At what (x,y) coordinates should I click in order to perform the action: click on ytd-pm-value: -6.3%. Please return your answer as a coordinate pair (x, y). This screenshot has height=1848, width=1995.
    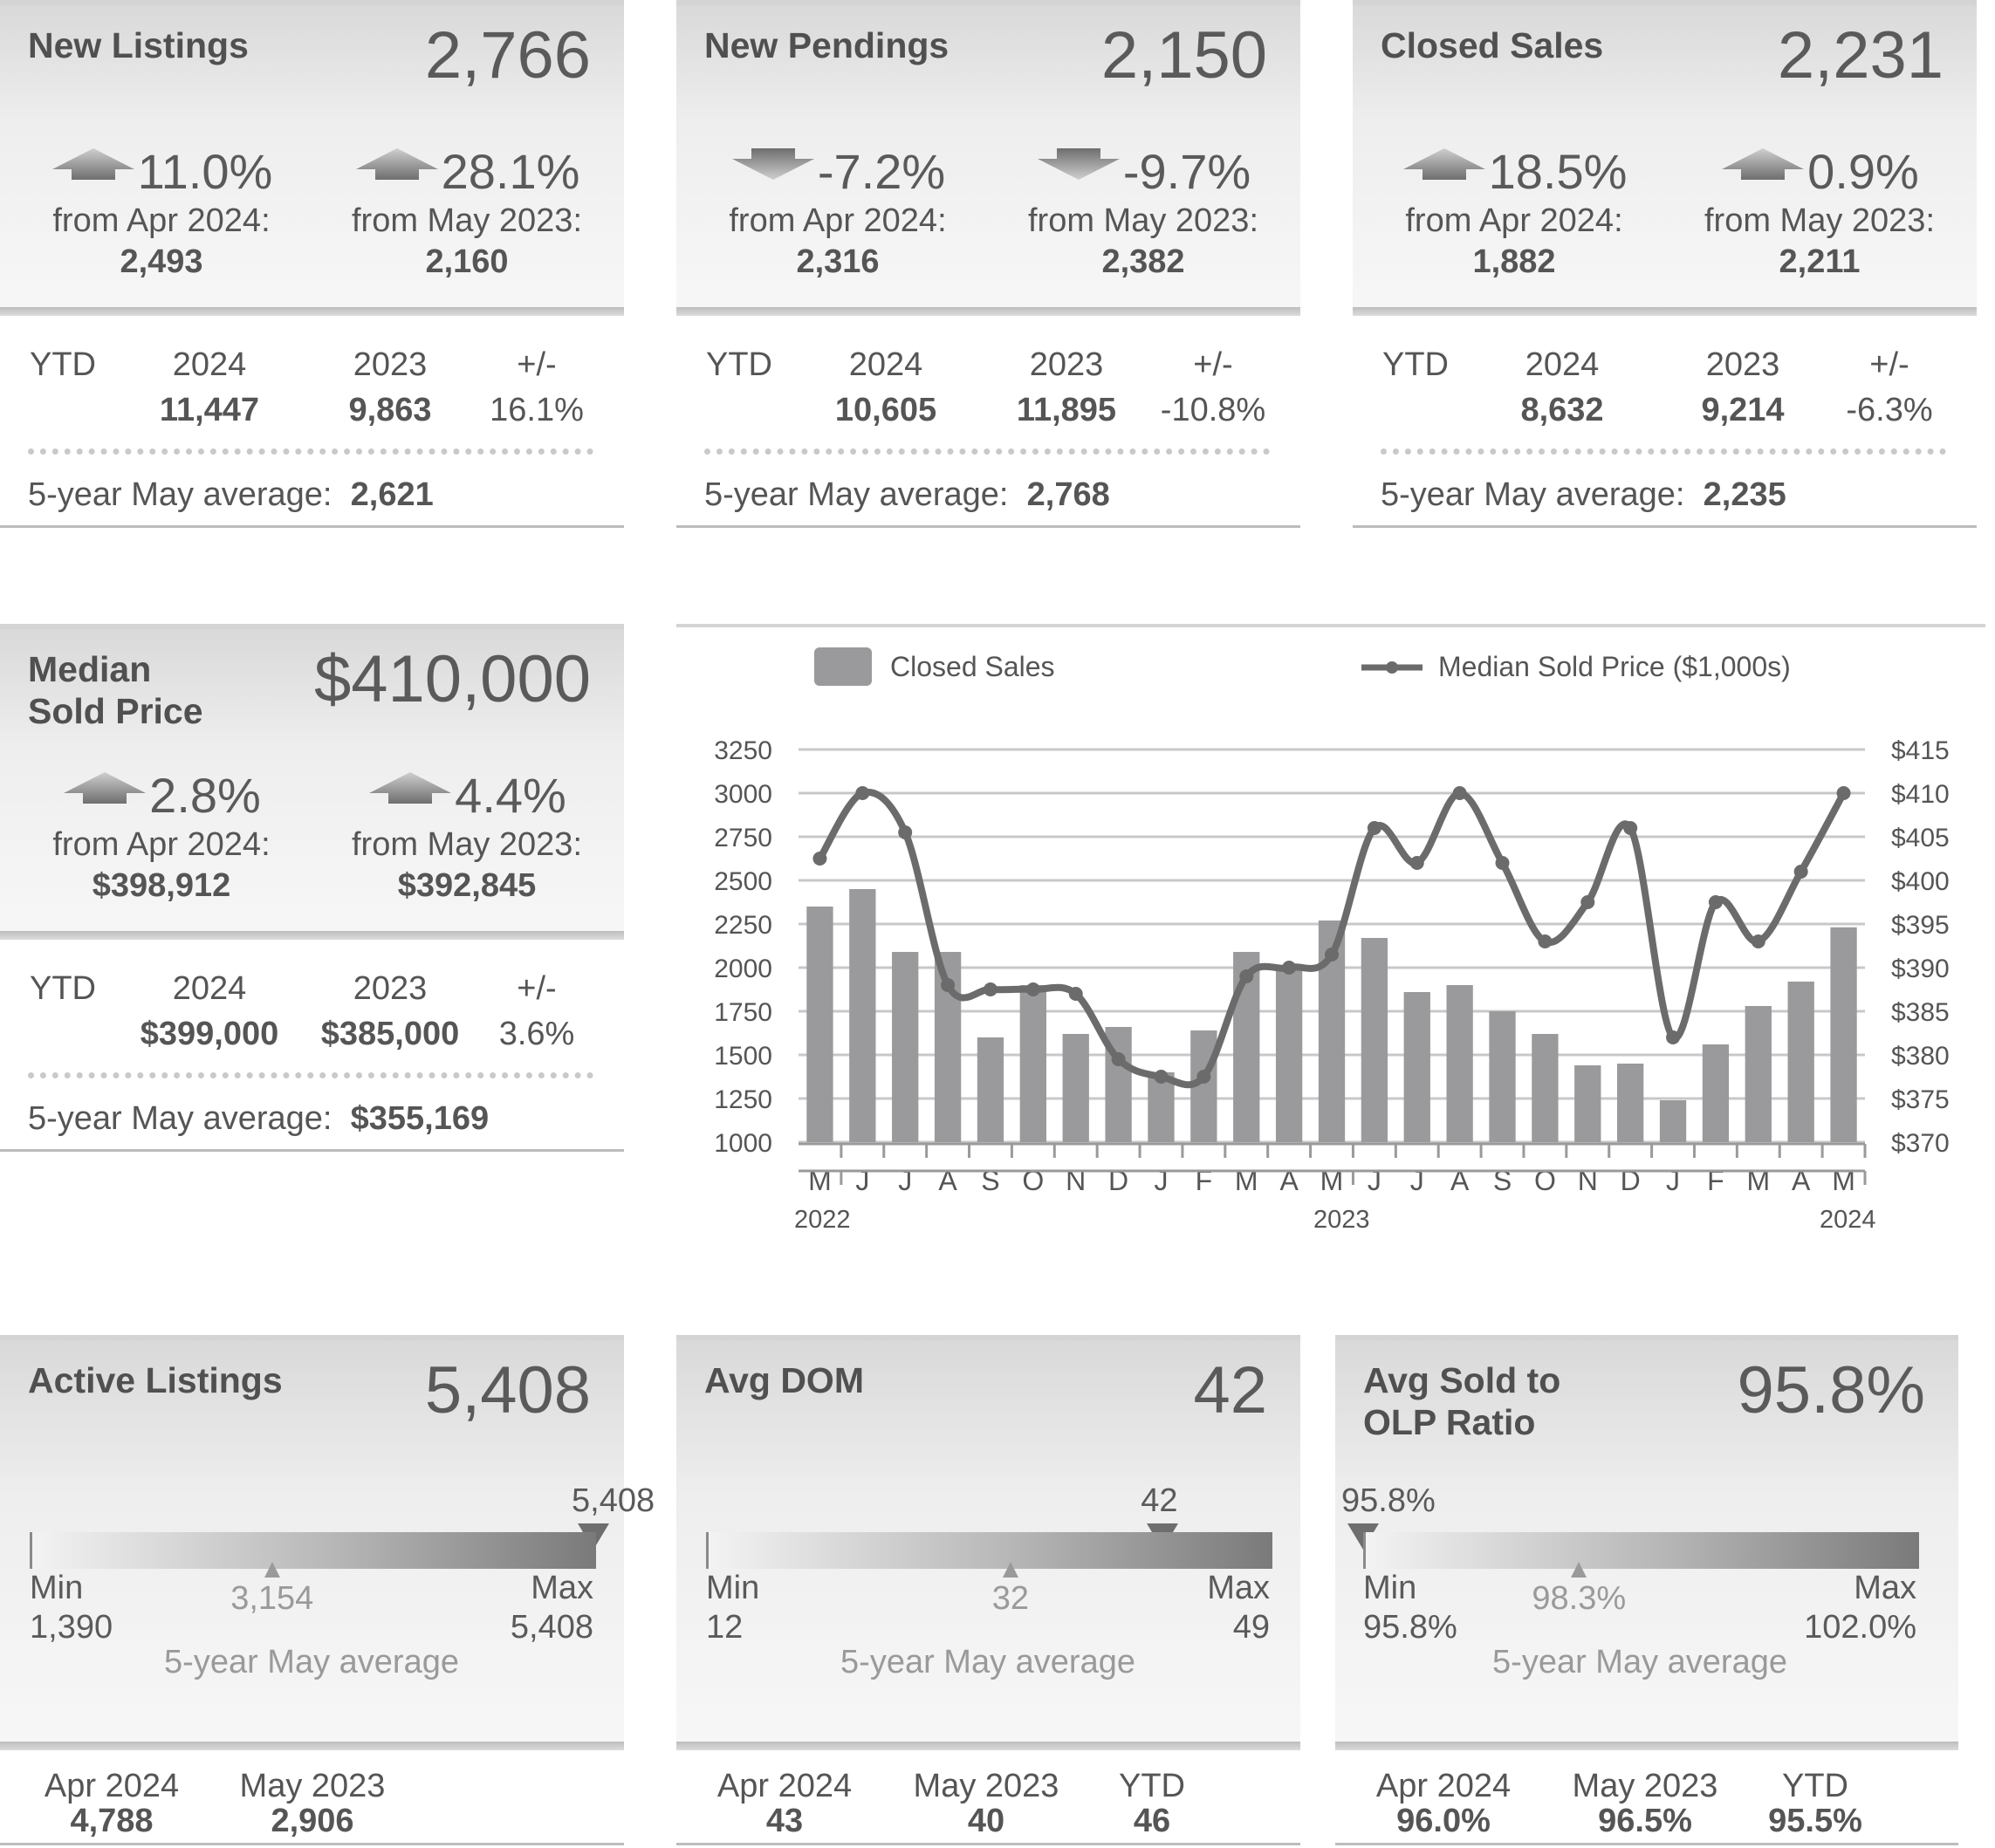
    Looking at the image, I should click on (1889, 410).